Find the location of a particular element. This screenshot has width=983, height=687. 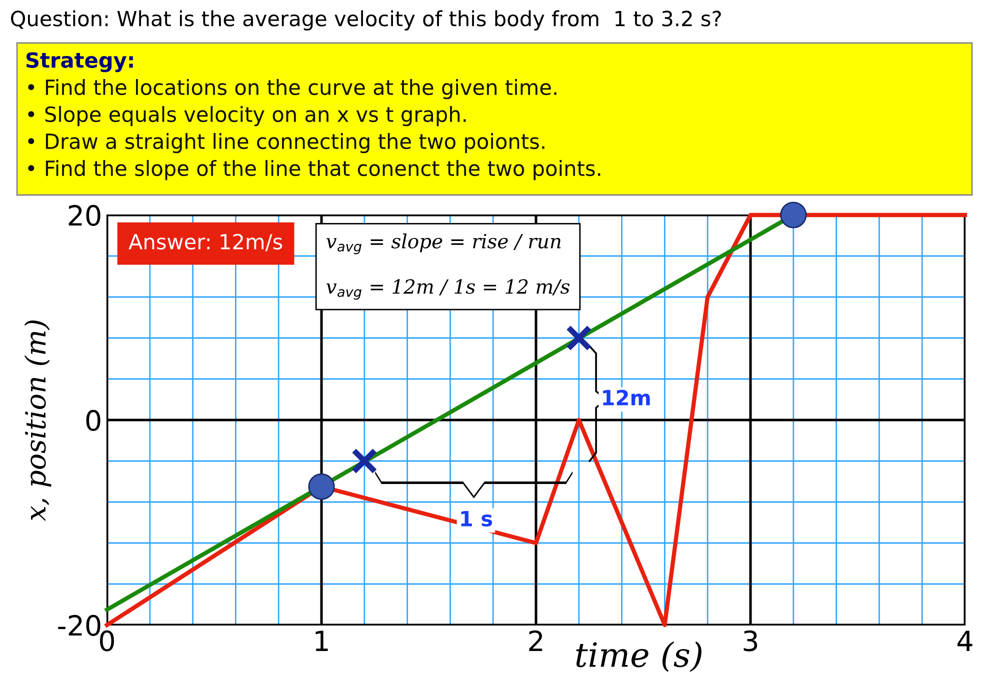

annotation: v$_{avg}$ = 12m / 1s = 12 m/s is located at coordinates (448, 289).